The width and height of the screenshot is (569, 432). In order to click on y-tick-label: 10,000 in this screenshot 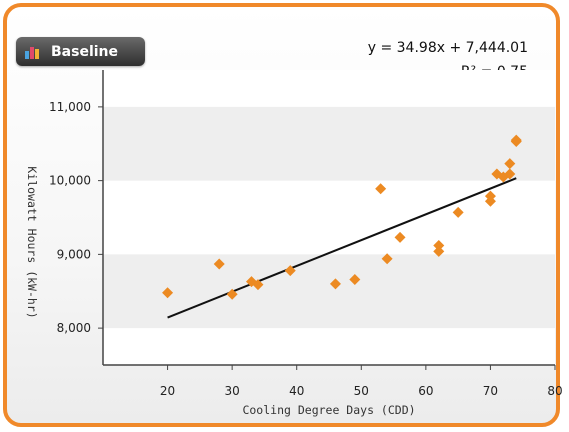, I will do `click(70, 181)`.